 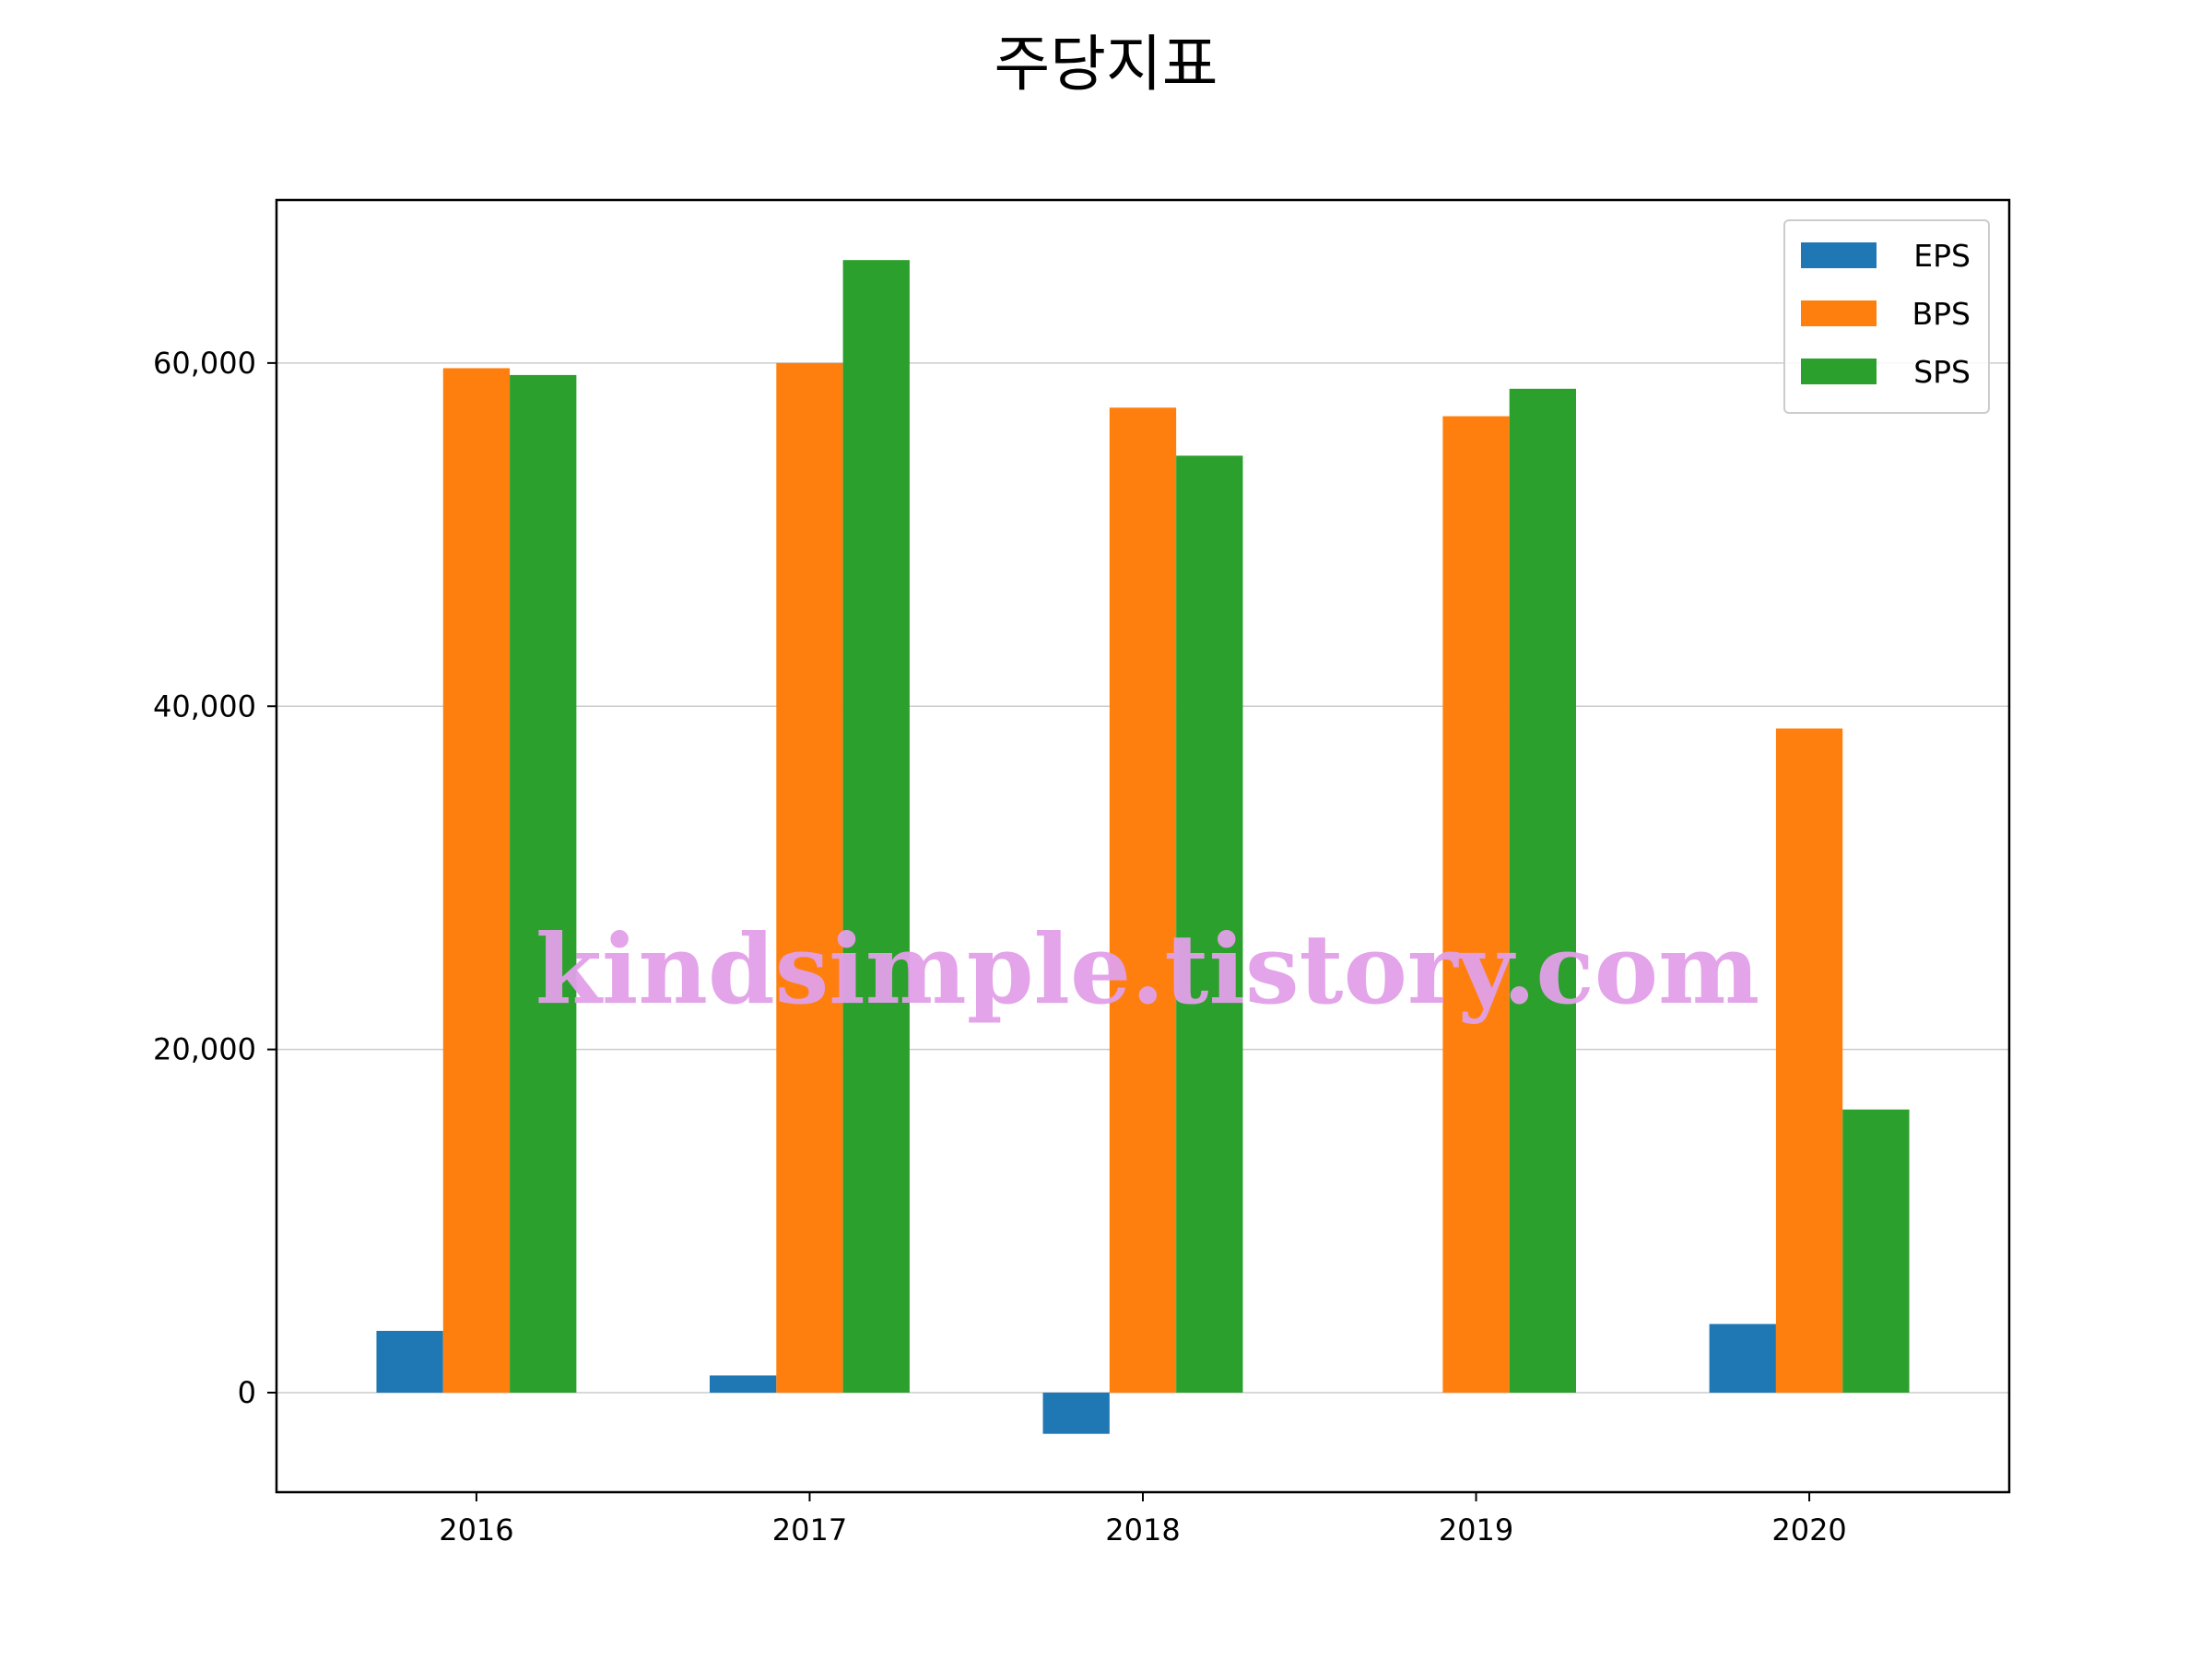 What do you see at coordinates (1476, 905) in the screenshot?
I see `bar-bps-2019` at bounding box center [1476, 905].